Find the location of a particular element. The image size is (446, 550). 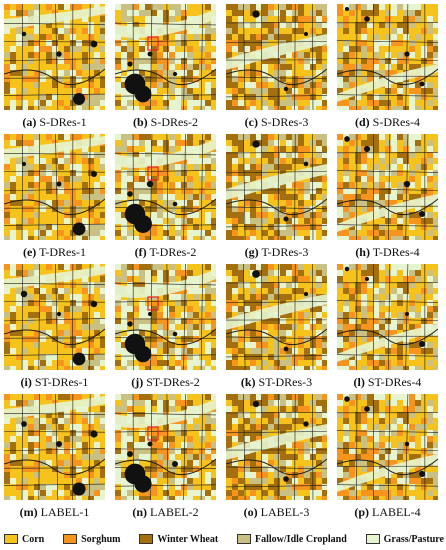

panel: (k) ST-DRes-3 is located at coordinates (276, 329).